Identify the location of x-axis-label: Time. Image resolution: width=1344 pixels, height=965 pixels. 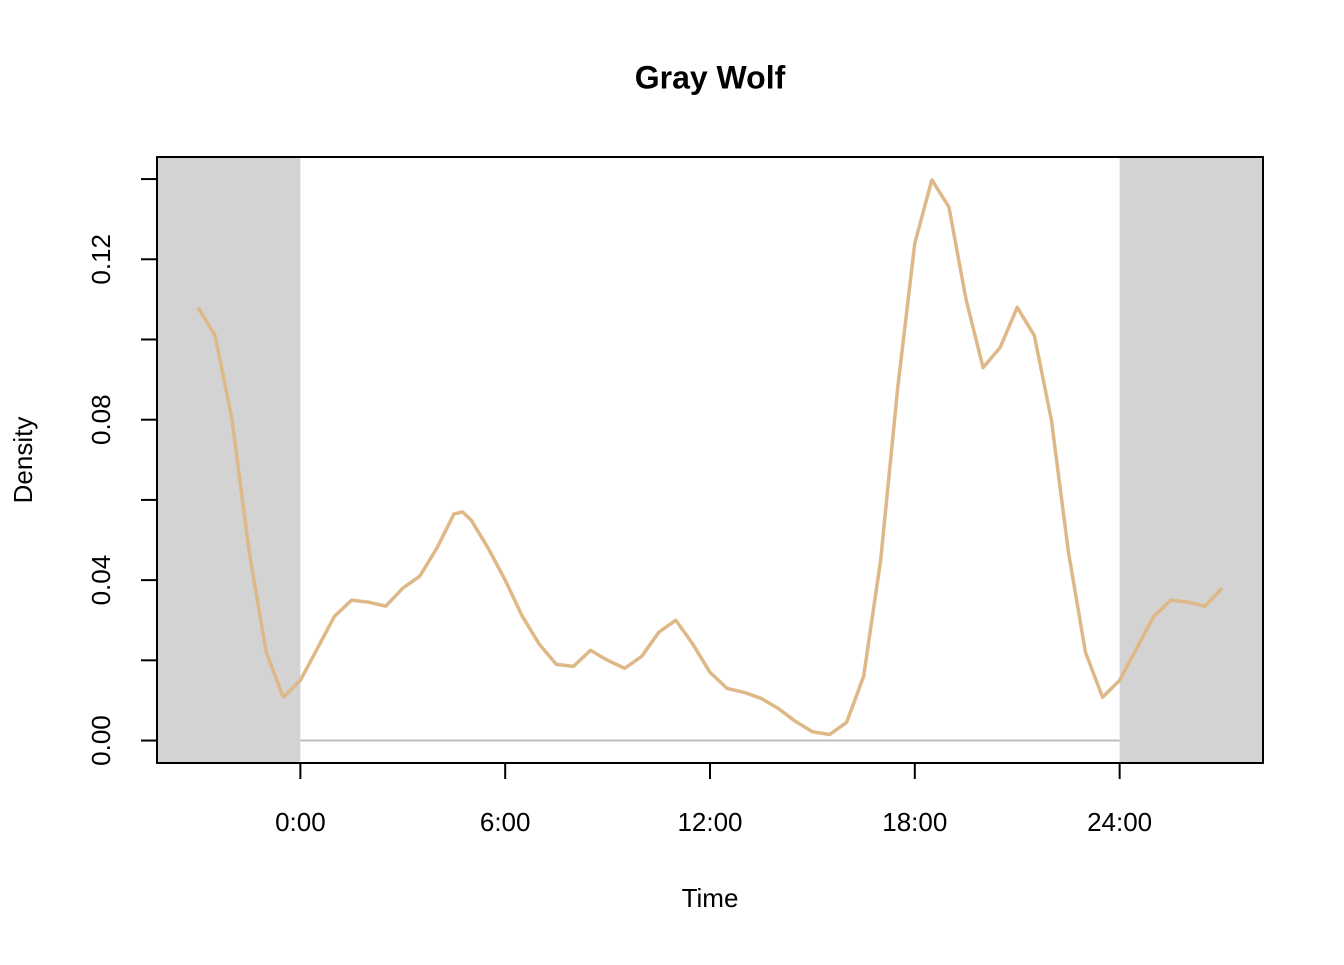
(710, 898).